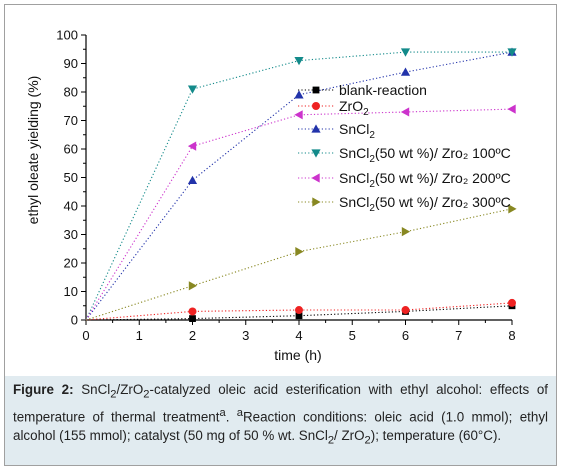 This screenshot has height=472, width=563. I want to click on x-tick-label: 0, so click(85, 335).